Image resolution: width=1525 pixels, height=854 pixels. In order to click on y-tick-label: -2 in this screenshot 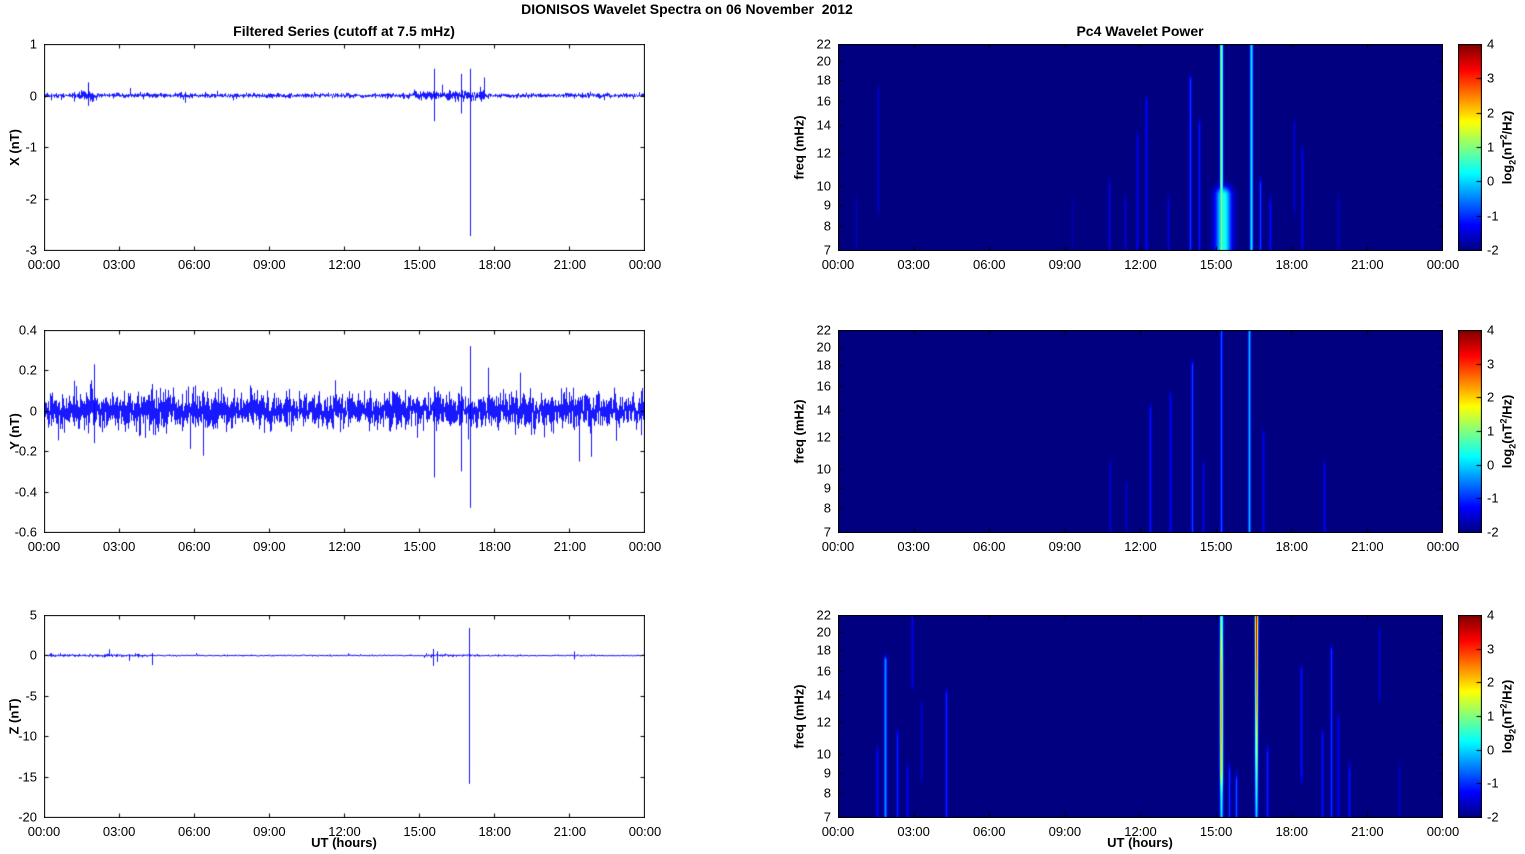, I will do `click(31, 198)`.